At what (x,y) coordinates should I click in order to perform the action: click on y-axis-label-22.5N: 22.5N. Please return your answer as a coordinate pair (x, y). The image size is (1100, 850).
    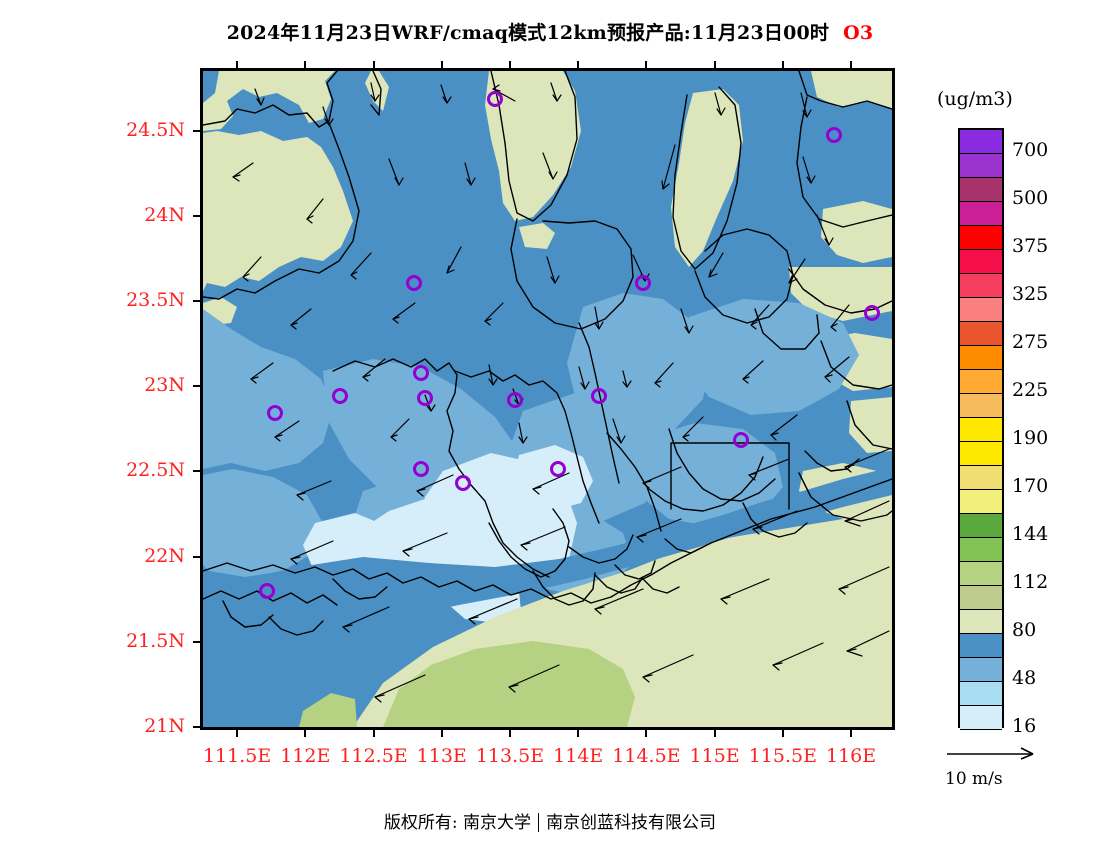
    Looking at the image, I should click on (155, 470).